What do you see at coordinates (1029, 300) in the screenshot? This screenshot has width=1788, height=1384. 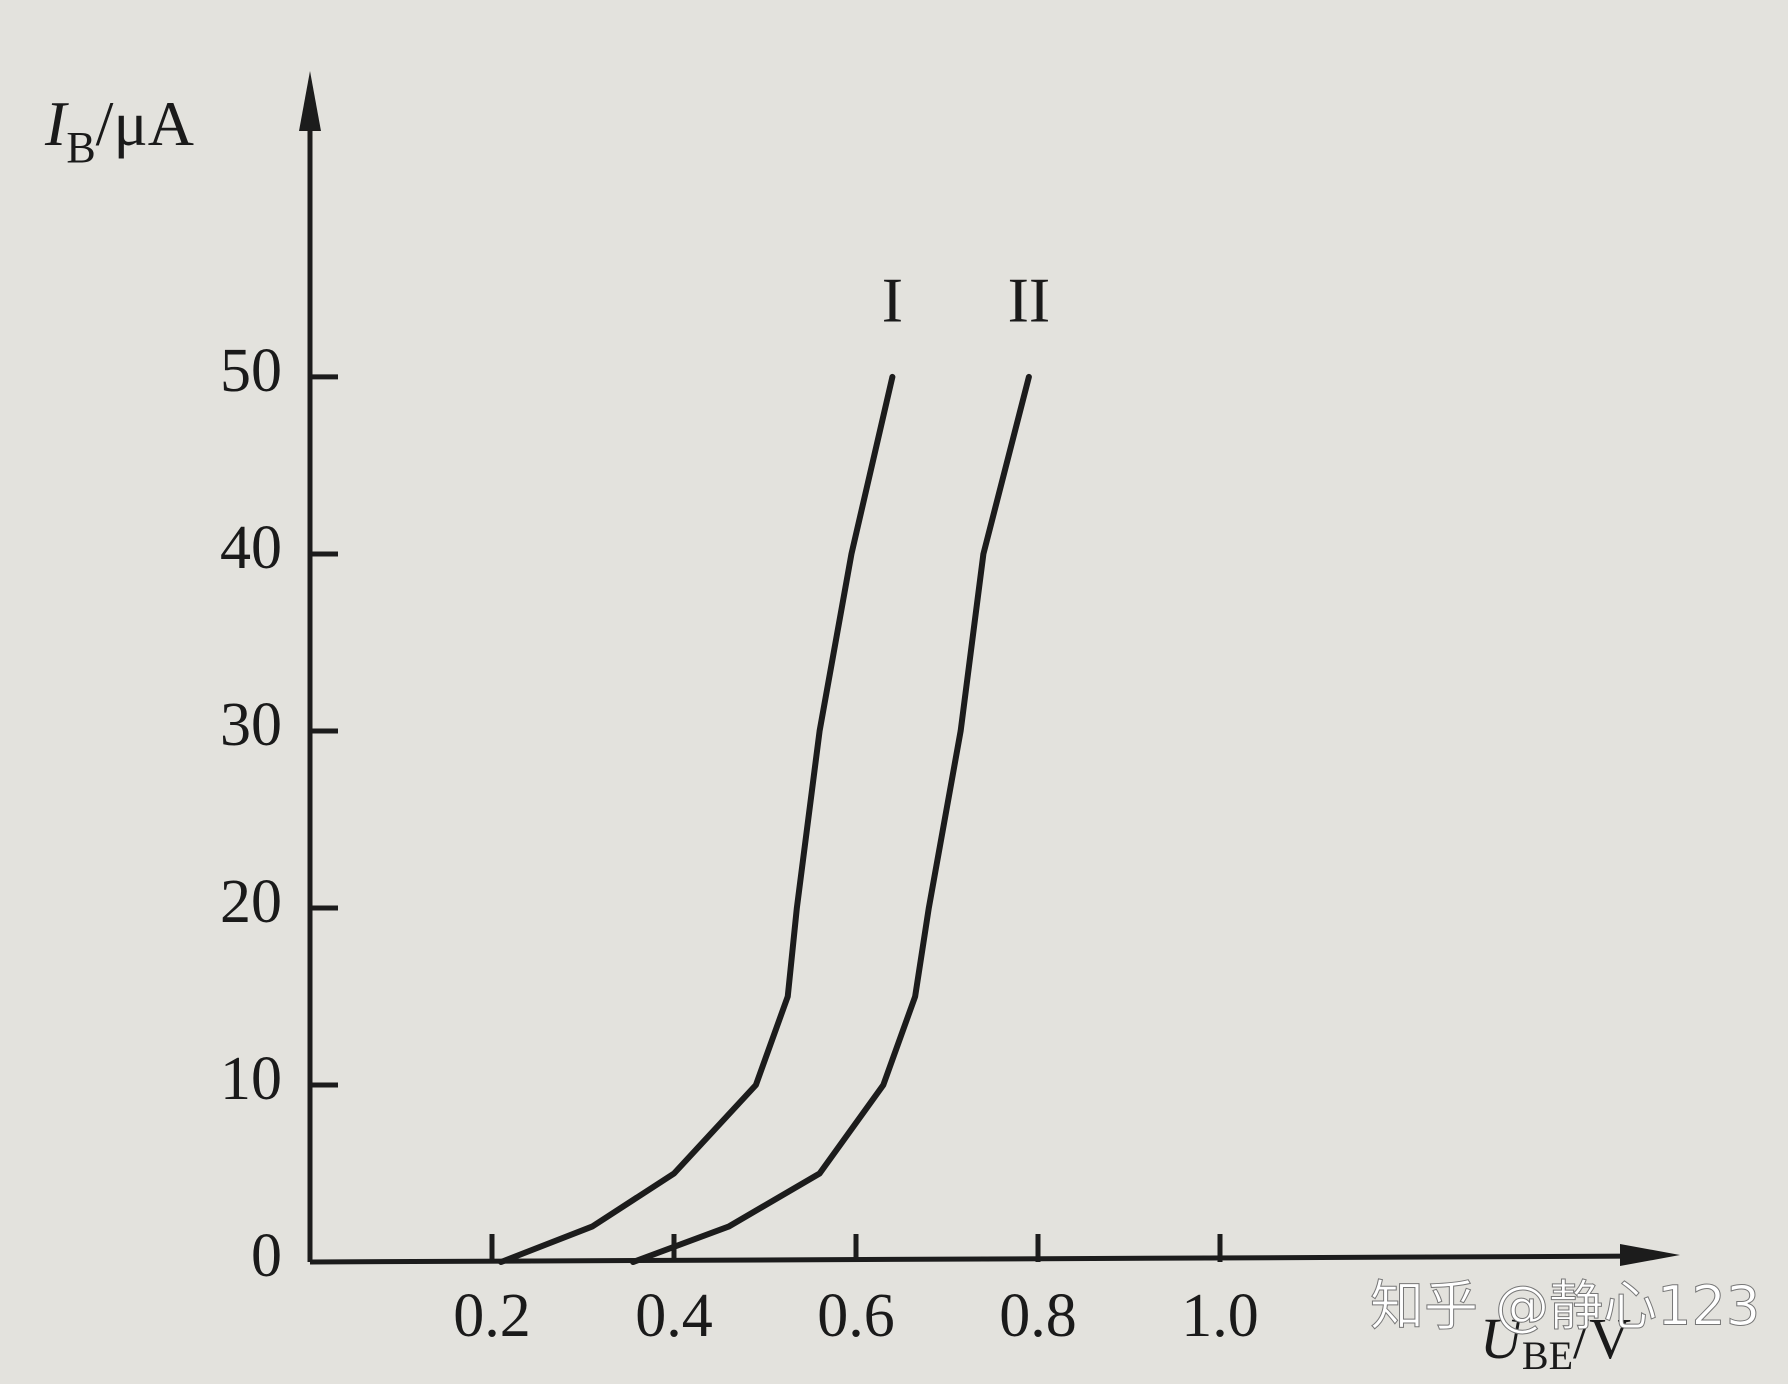 I see `series-label: II` at bounding box center [1029, 300].